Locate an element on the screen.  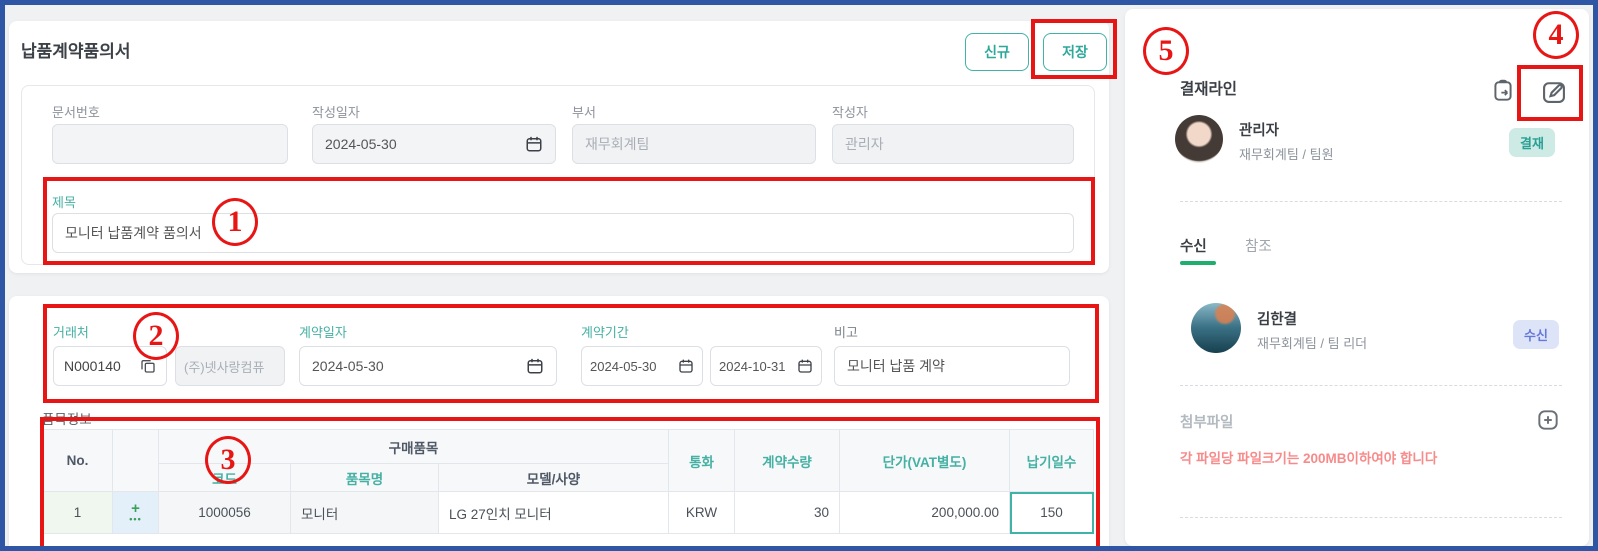
add-row-cell: + ••• is located at coordinates (135, 512).